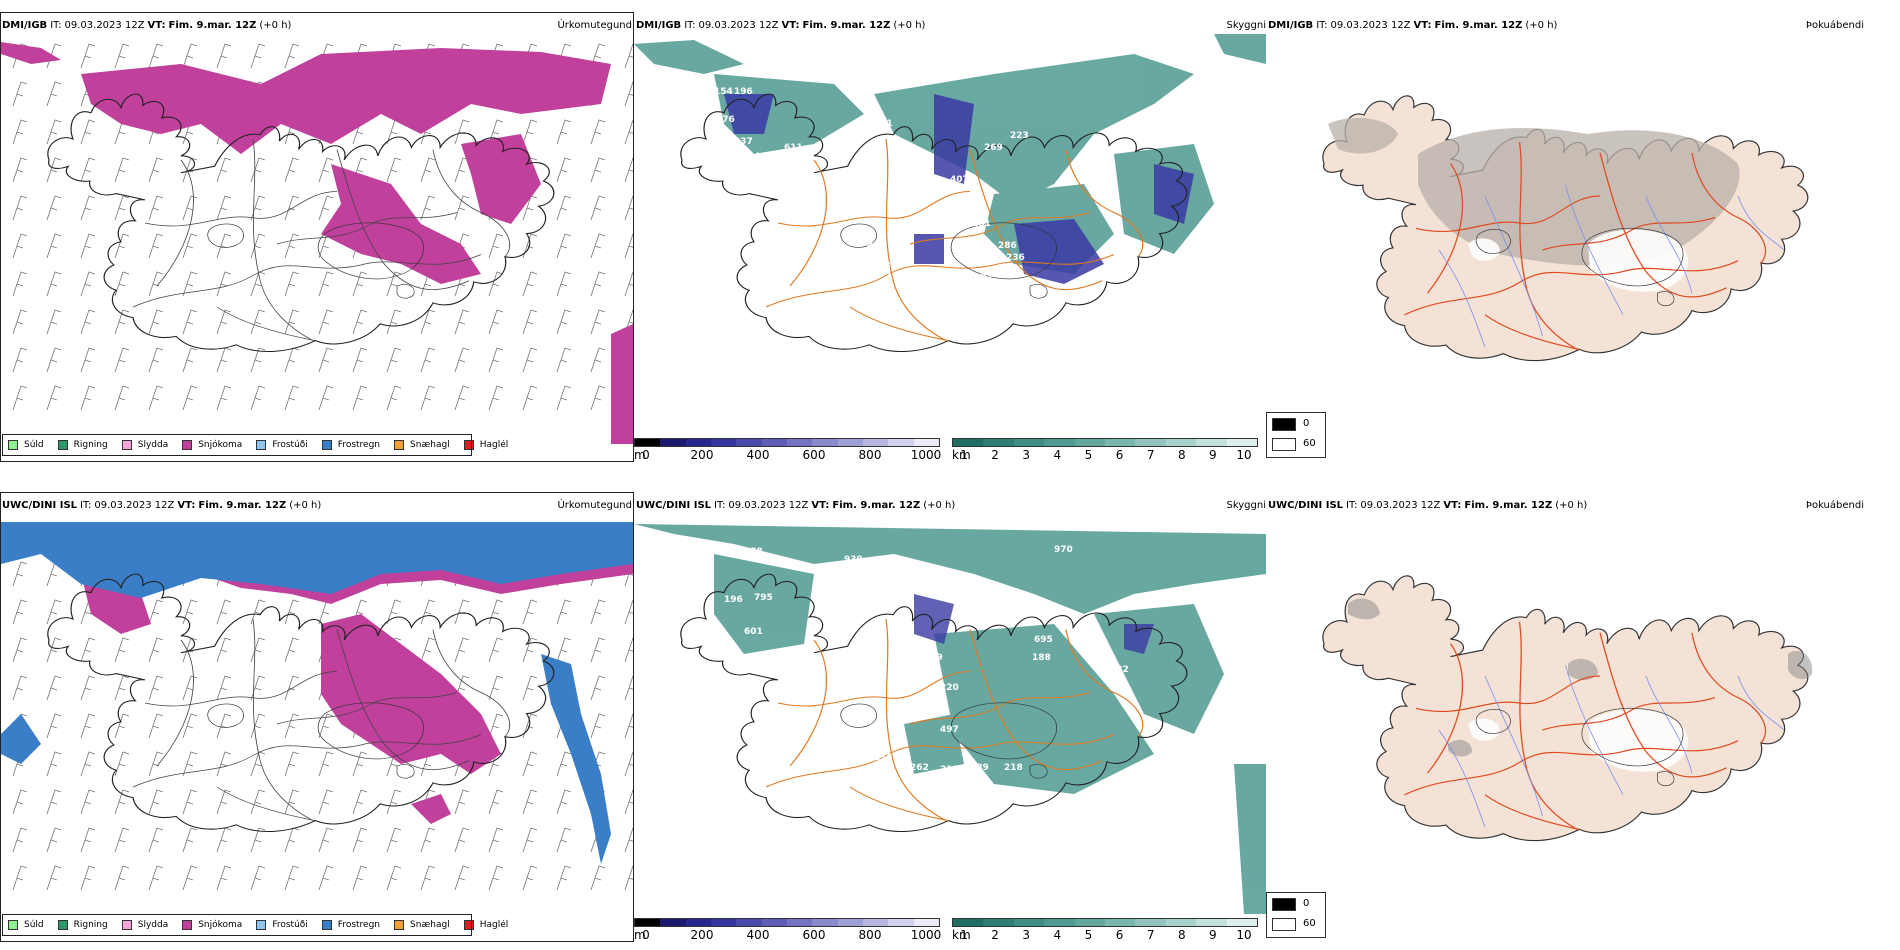  Describe the element at coordinates (1611, 746) in the screenshot. I see `river-network` at that location.